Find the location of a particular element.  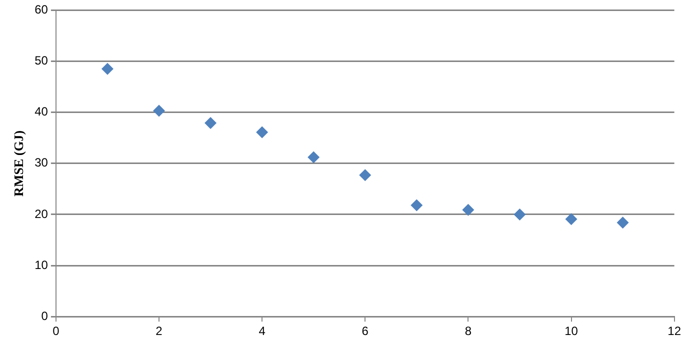

x-tick-label: 8 is located at coordinates (468, 331).